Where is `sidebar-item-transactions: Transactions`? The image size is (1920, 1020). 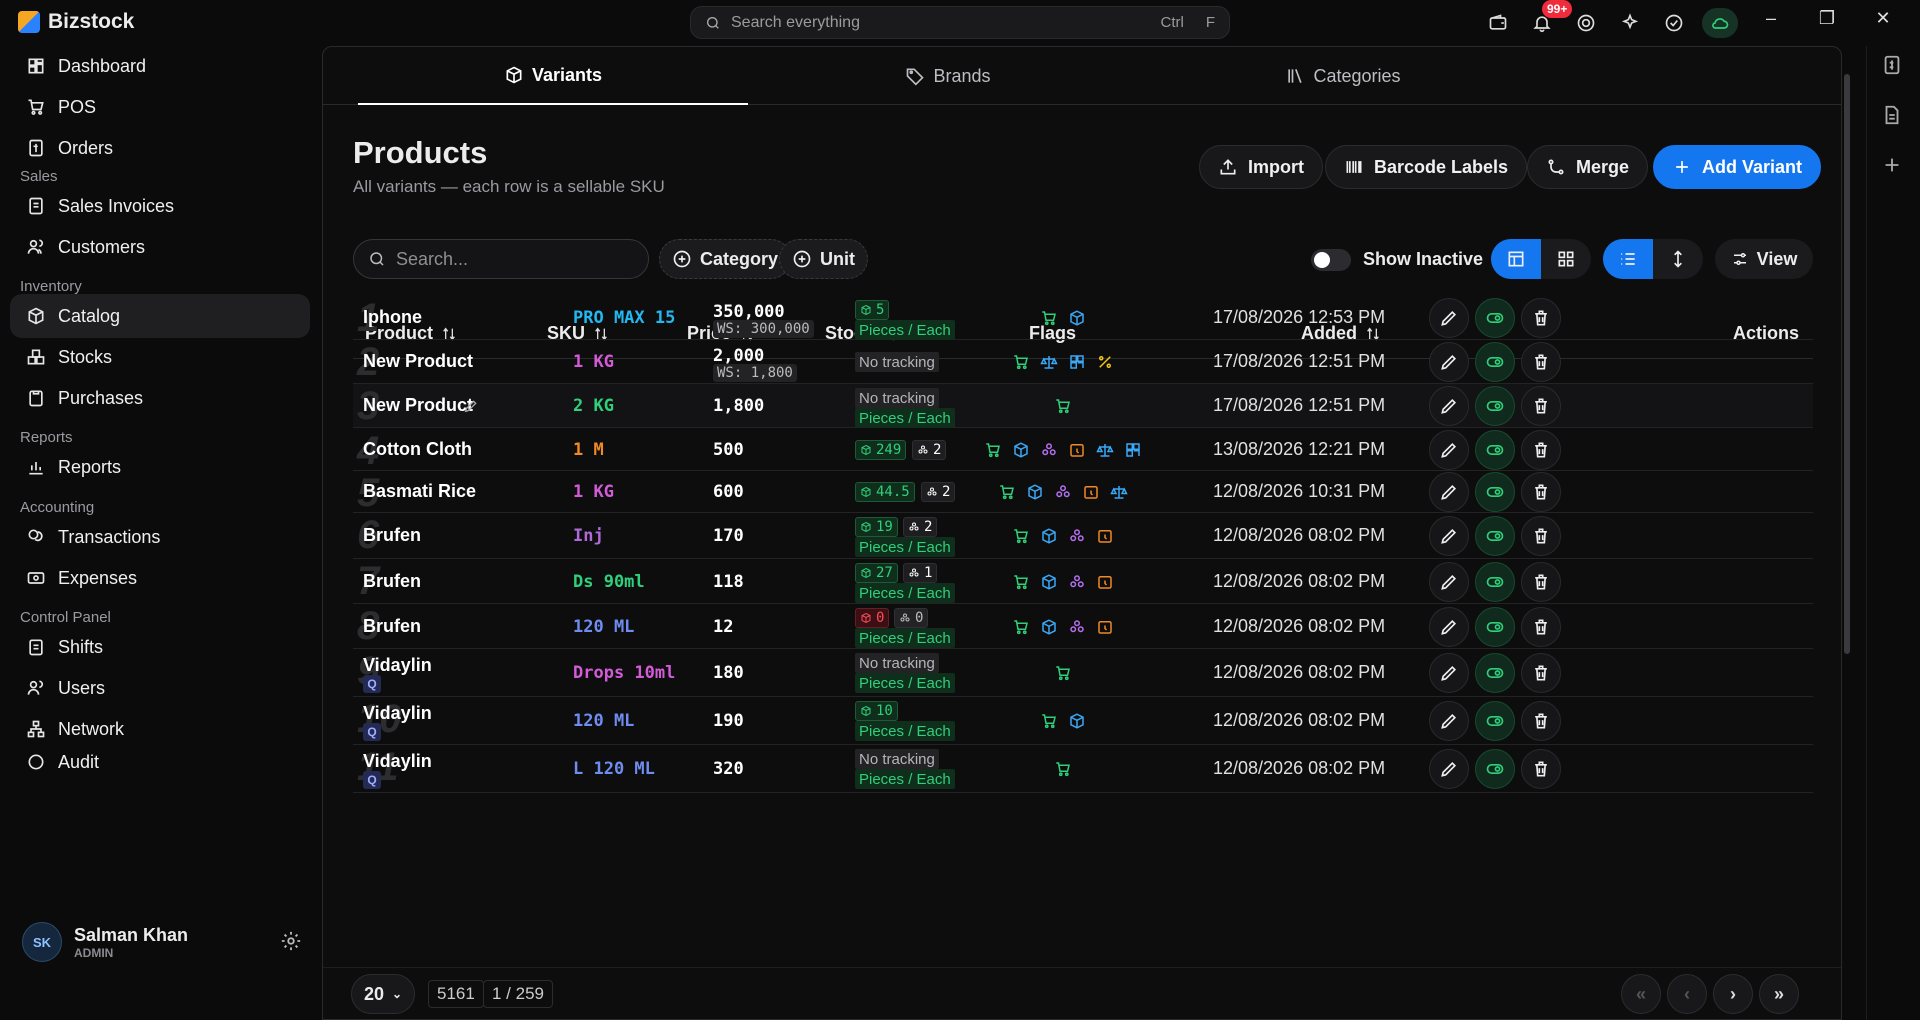 sidebar-item-transactions: Transactions is located at coordinates (160, 537).